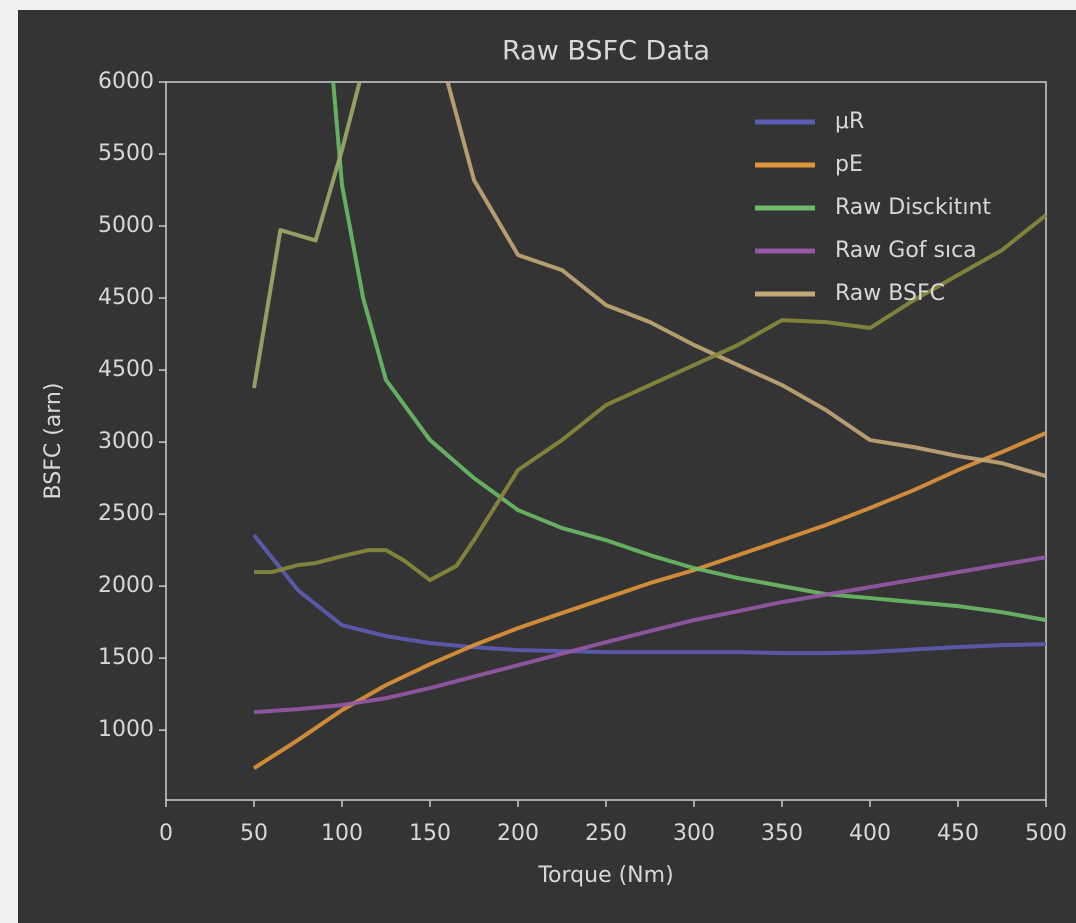 This screenshot has height=923, width=1076. I want to click on x-tick-label: 400, so click(870, 833).